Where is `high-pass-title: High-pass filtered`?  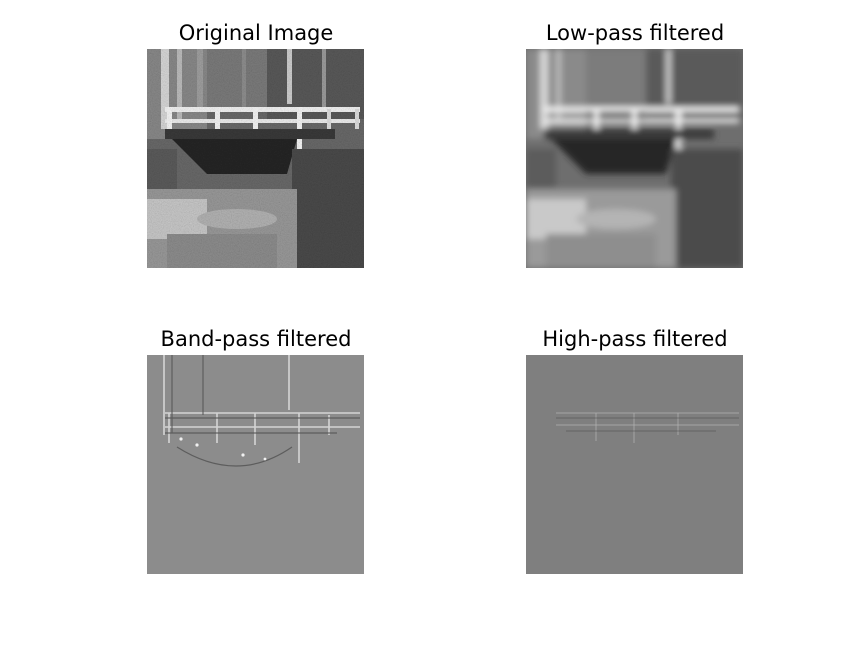 high-pass-title: High-pass filtered is located at coordinates (635, 339).